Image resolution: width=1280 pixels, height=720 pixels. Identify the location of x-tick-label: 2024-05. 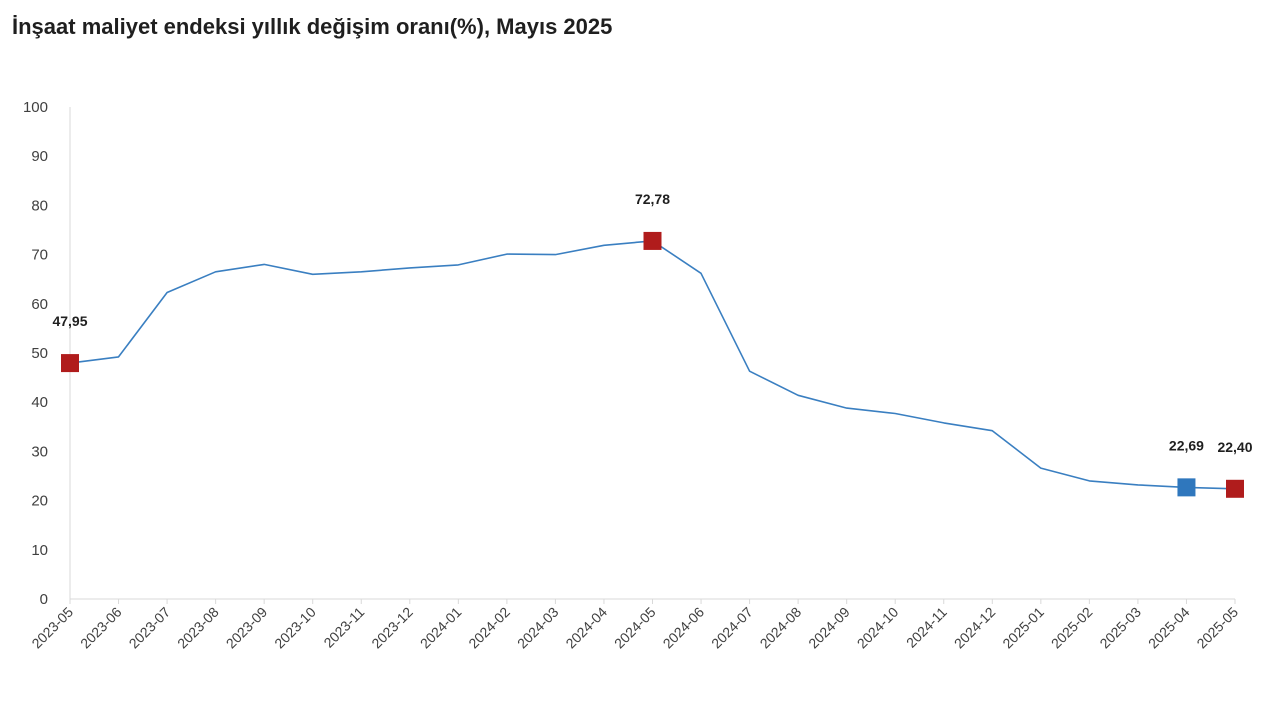
(635, 628).